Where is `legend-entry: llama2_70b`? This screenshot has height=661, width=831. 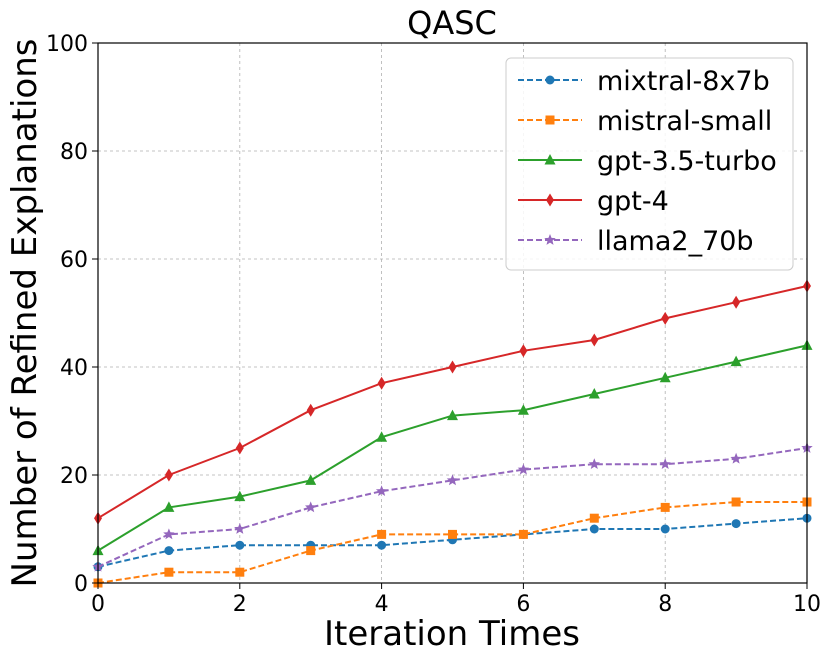 legend-entry: llama2_70b is located at coordinates (636, 241).